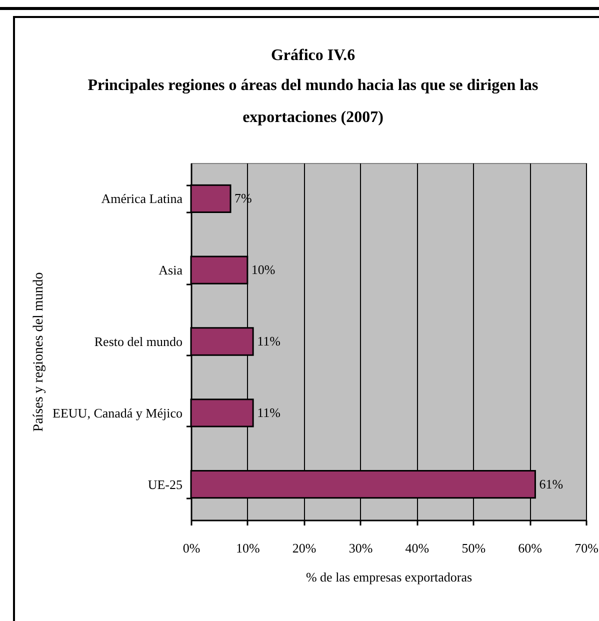 The height and width of the screenshot is (621, 599). What do you see at coordinates (117, 412) in the screenshot?
I see `y-tick-label: EEUU, Canadá y Méjico` at bounding box center [117, 412].